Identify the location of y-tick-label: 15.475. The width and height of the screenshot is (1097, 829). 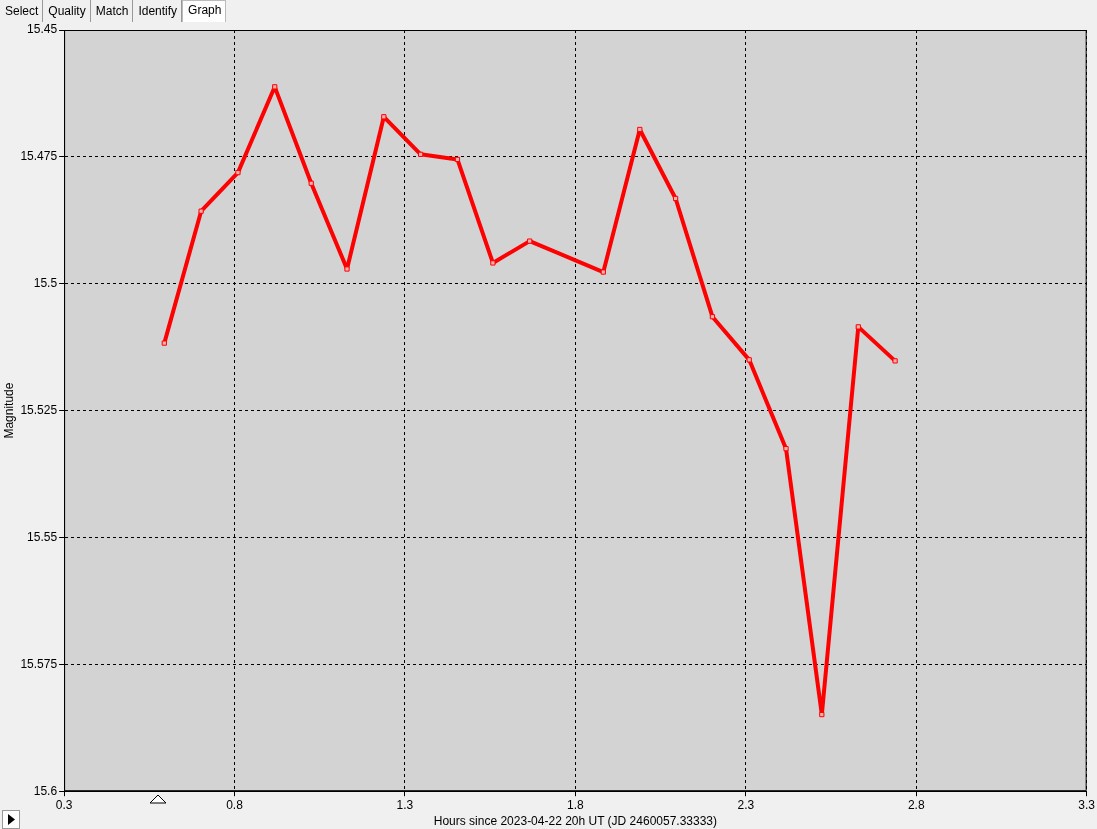
(39, 156).